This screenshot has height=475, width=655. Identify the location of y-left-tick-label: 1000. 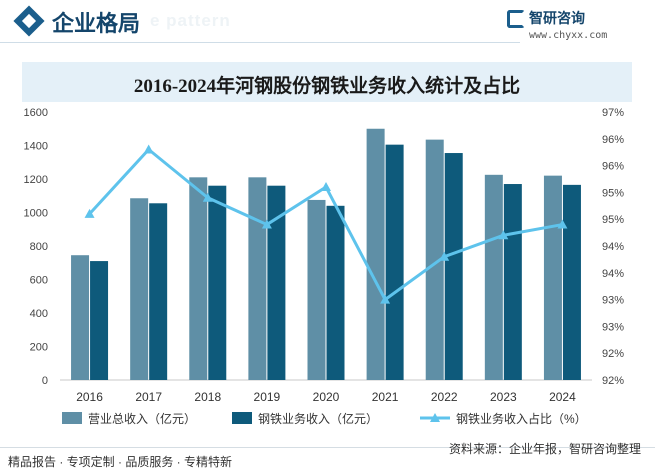
(36, 214).